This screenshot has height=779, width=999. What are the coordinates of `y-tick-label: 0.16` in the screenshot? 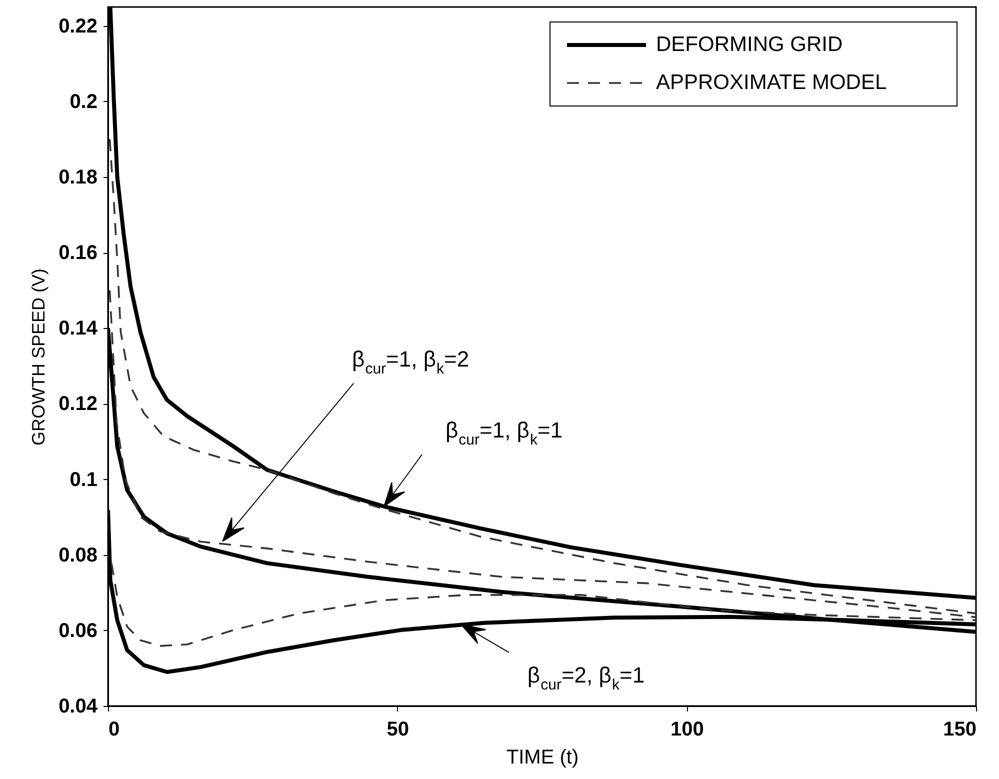 It's located at (78, 253).